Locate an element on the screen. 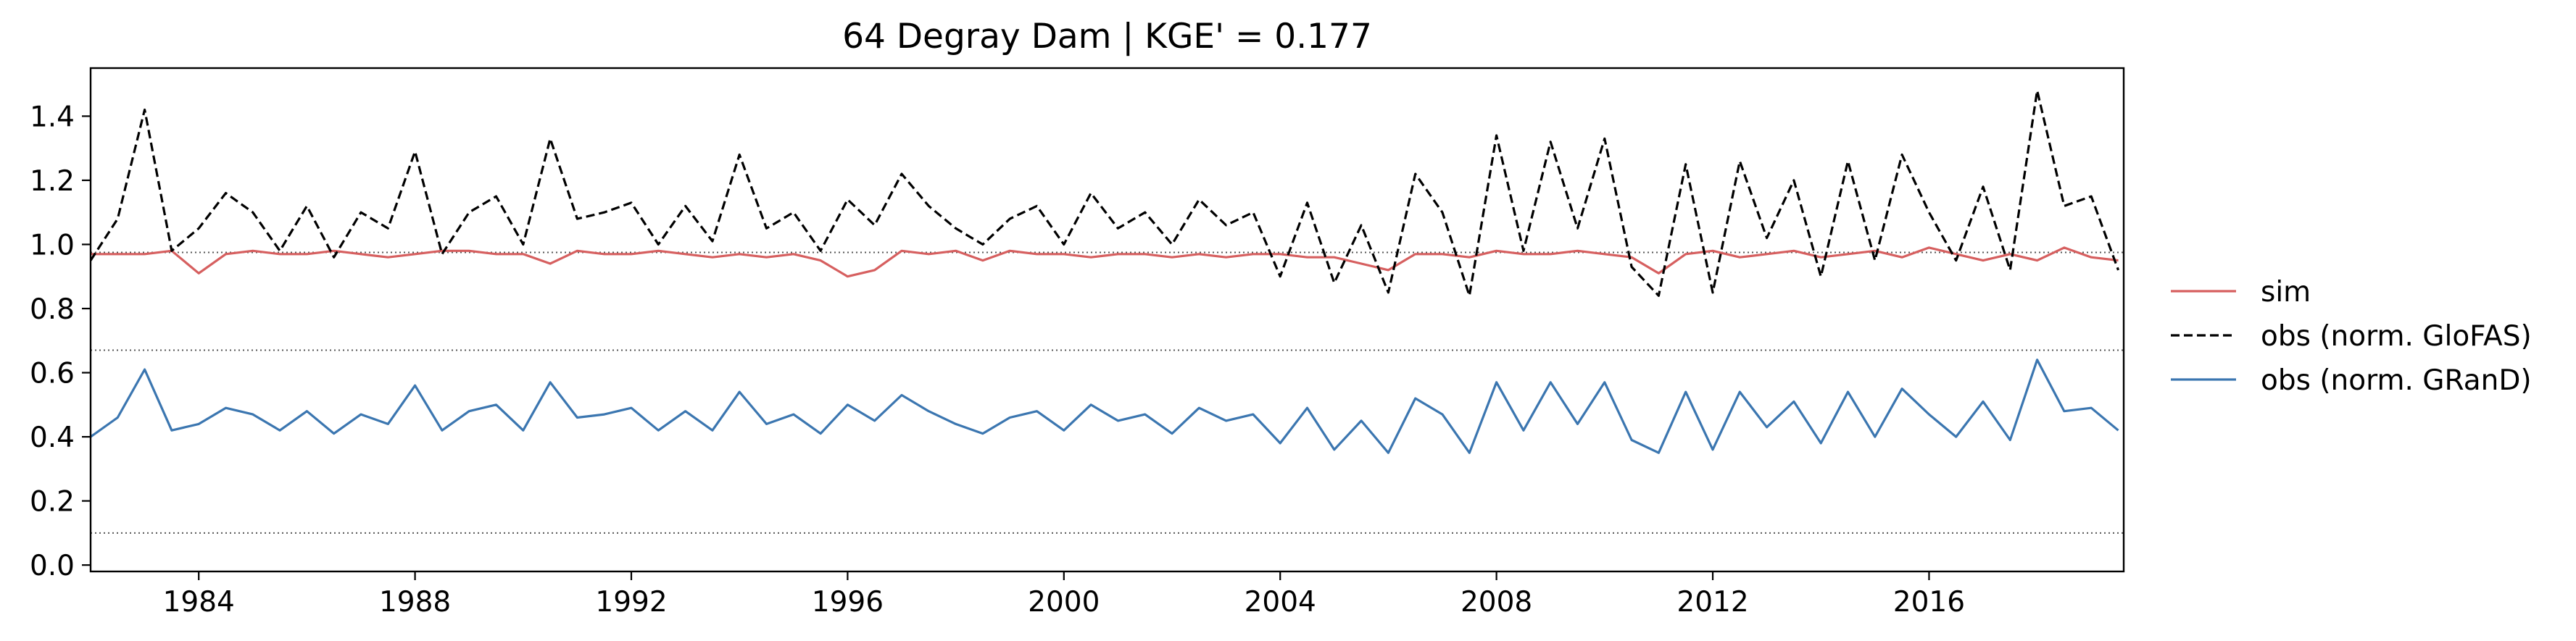  chart-title: 64 Degray Dam | KGE' = 0.177 is located at coordinates (1107, 36).